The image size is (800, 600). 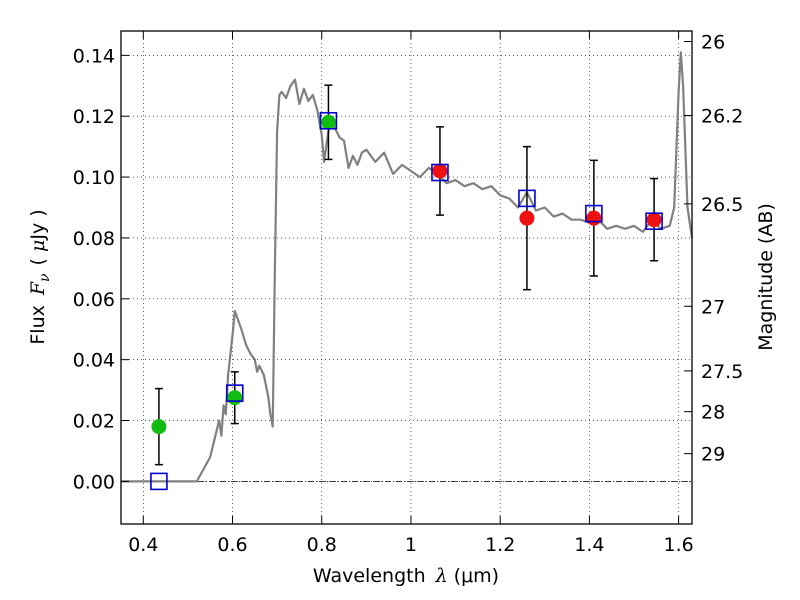 What do you see at coordinates (713, 455) in the screenshot?
I see `right-tick-label-6: 29` at bounding box center [713, 455].